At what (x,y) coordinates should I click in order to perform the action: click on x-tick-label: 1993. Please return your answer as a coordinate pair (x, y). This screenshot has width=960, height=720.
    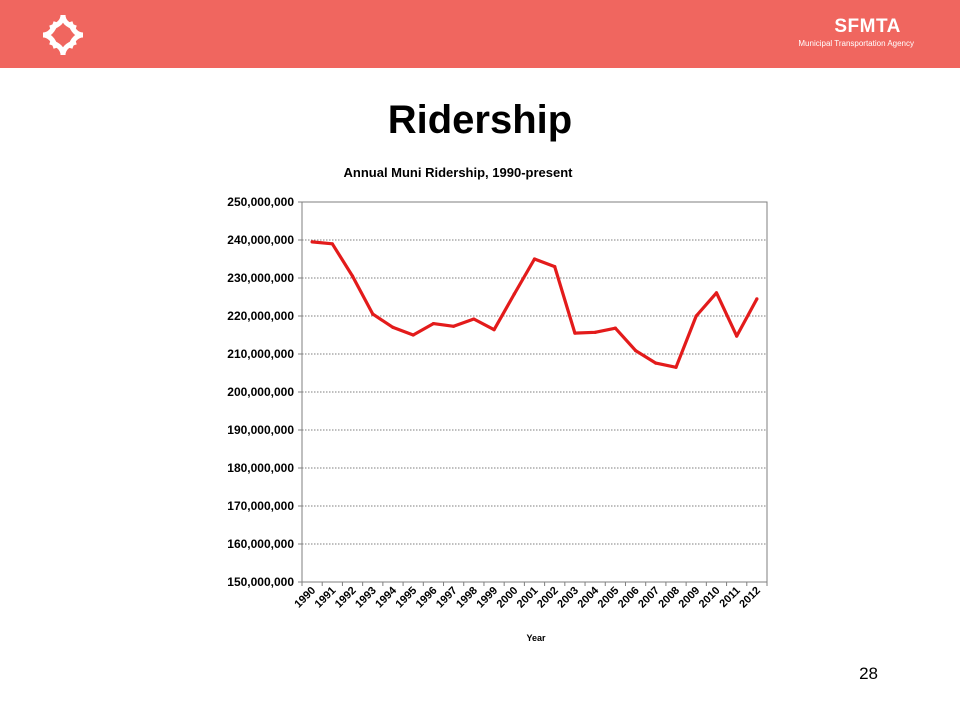
    Looking at the image, I should click on (366, 598).